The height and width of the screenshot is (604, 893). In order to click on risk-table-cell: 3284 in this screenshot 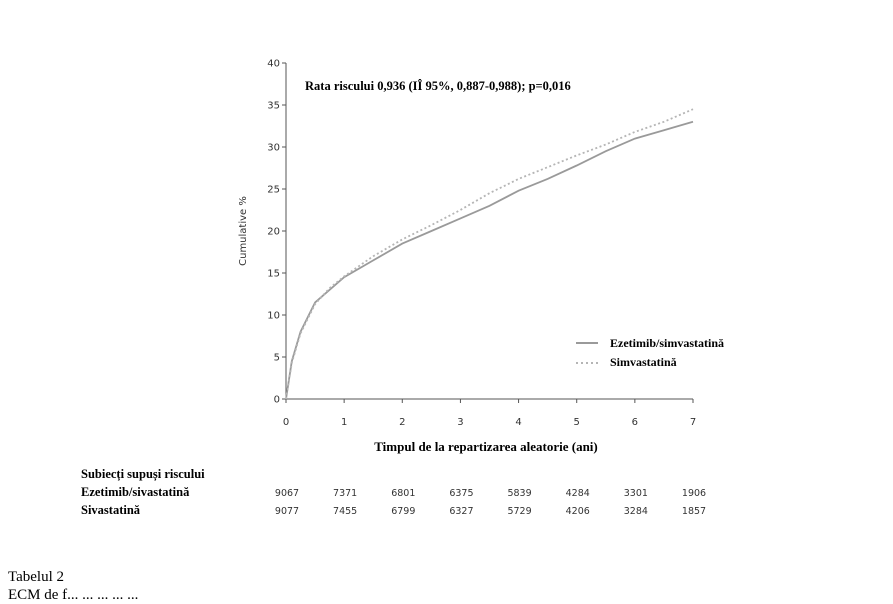, I will do `click(636, 511)`.